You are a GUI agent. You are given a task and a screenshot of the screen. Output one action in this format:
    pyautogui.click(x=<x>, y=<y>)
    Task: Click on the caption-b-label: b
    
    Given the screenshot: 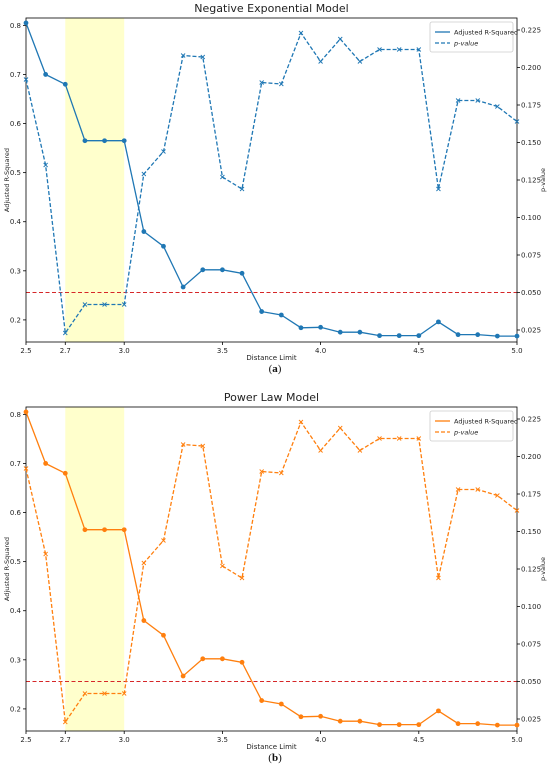 What is the action you would take?
    pyautogui.click(x=275, y=758)
    